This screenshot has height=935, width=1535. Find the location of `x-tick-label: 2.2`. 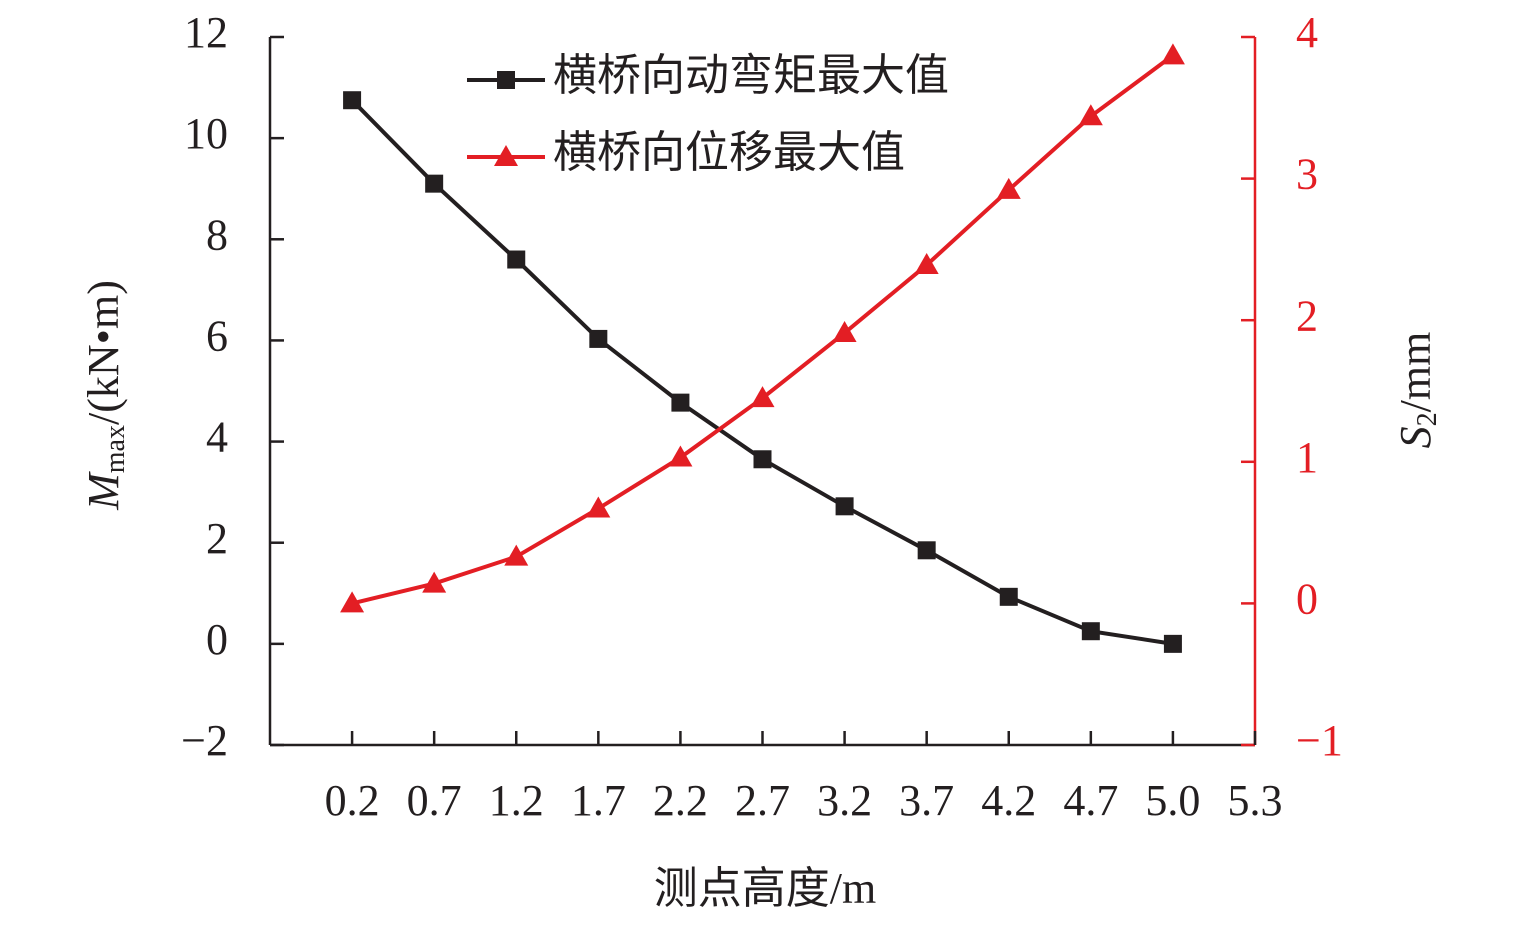

x-tick-label: 2.2 is located at coordinates (680, 800).